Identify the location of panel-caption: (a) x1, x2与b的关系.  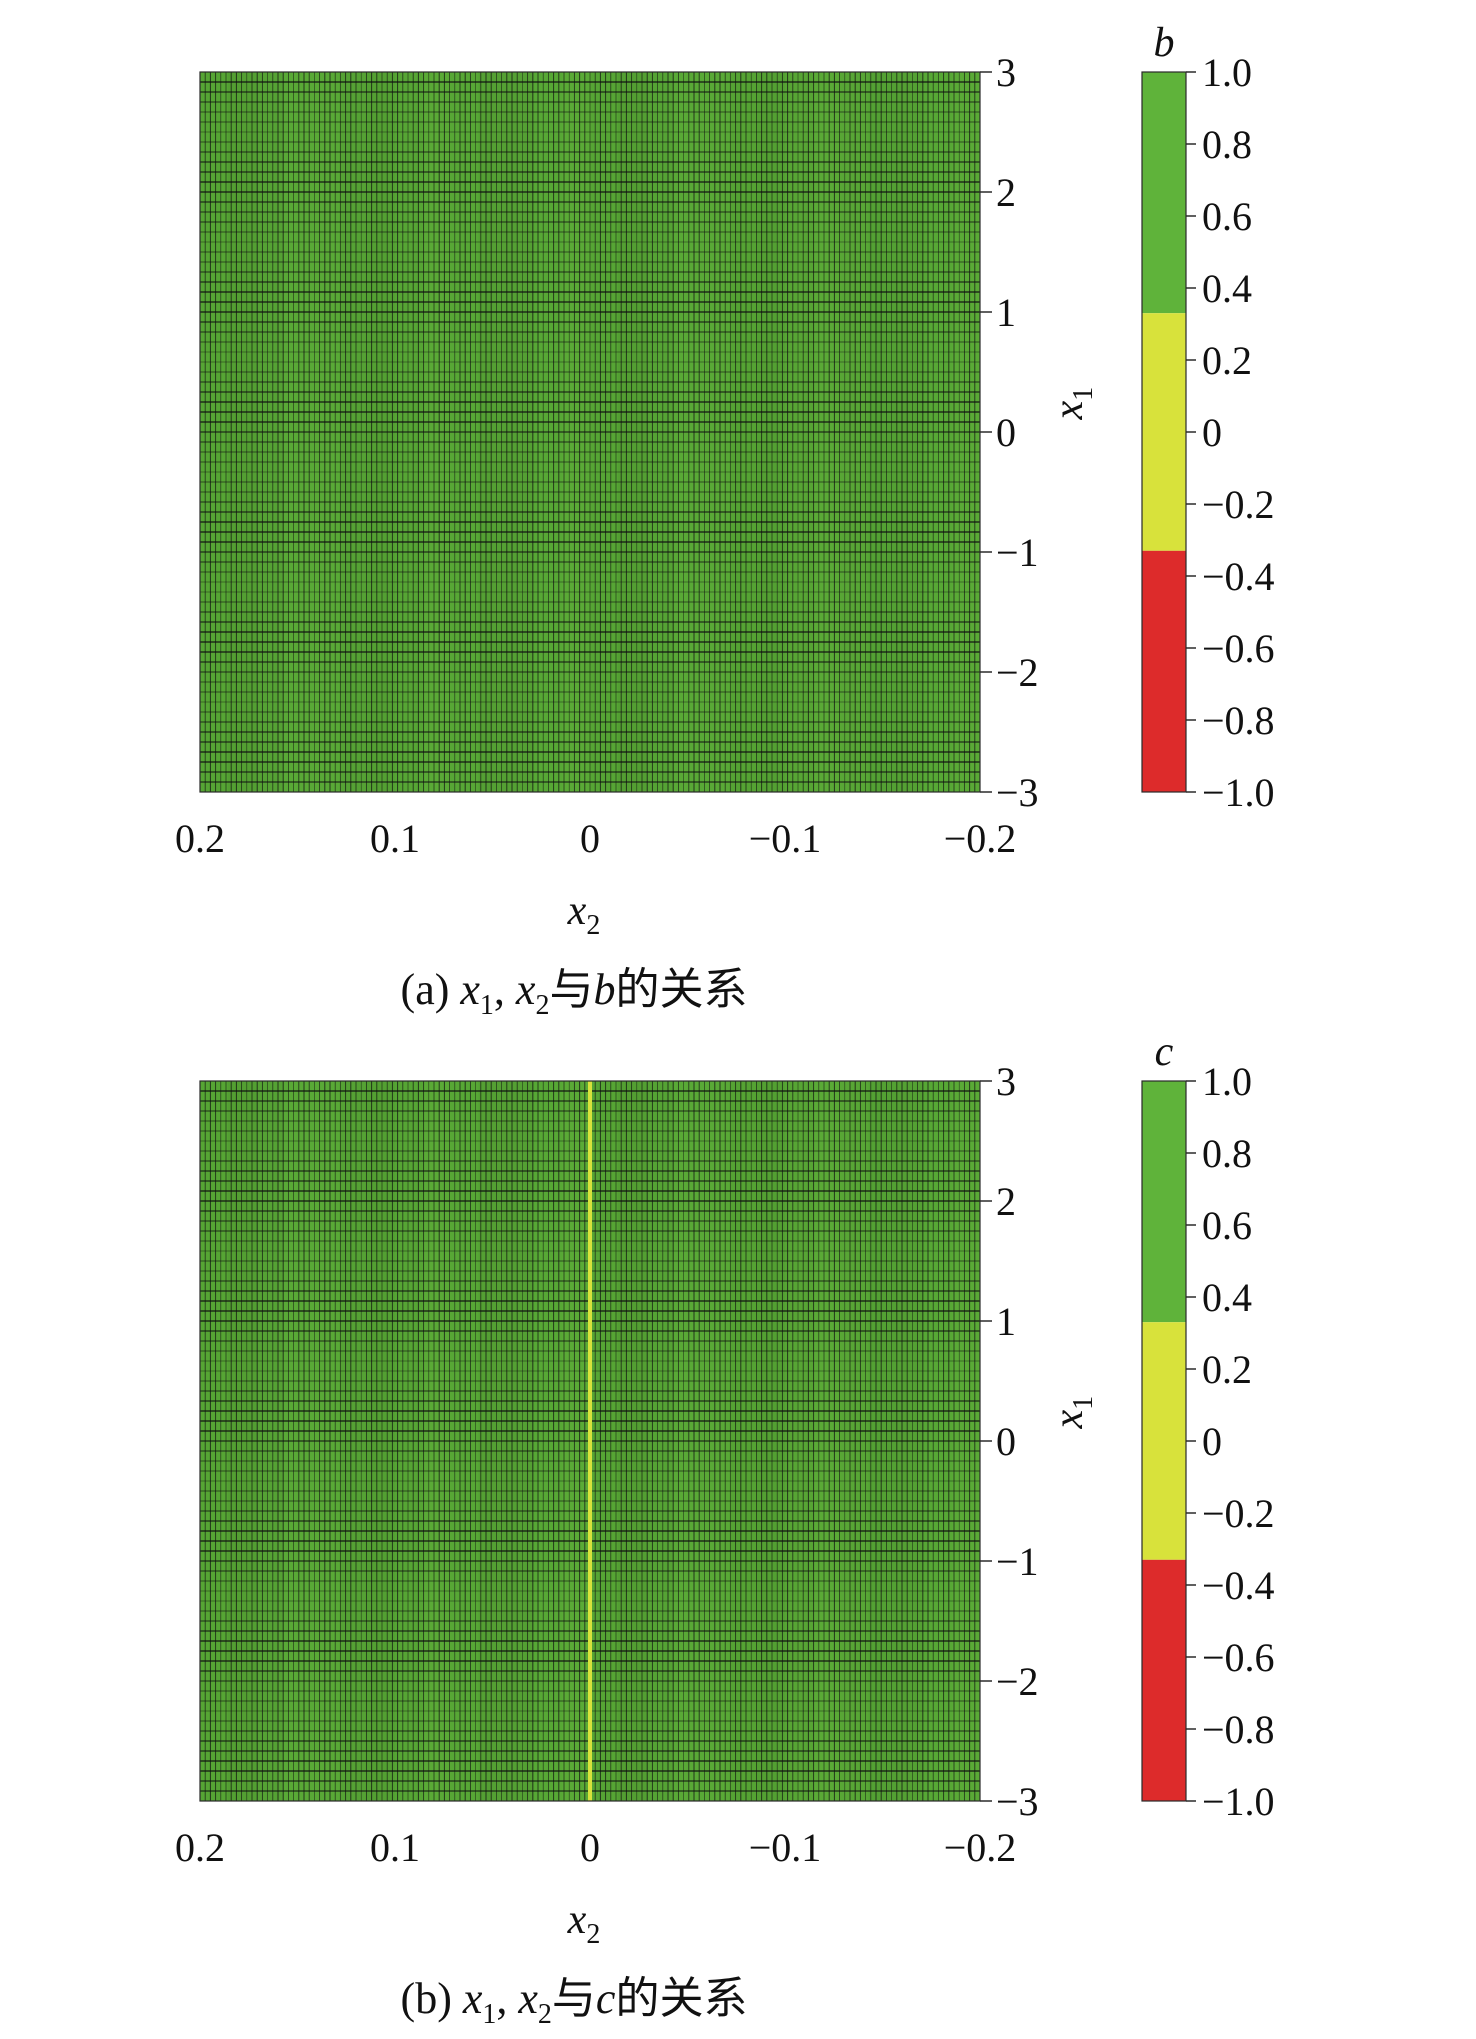
(574, 993).